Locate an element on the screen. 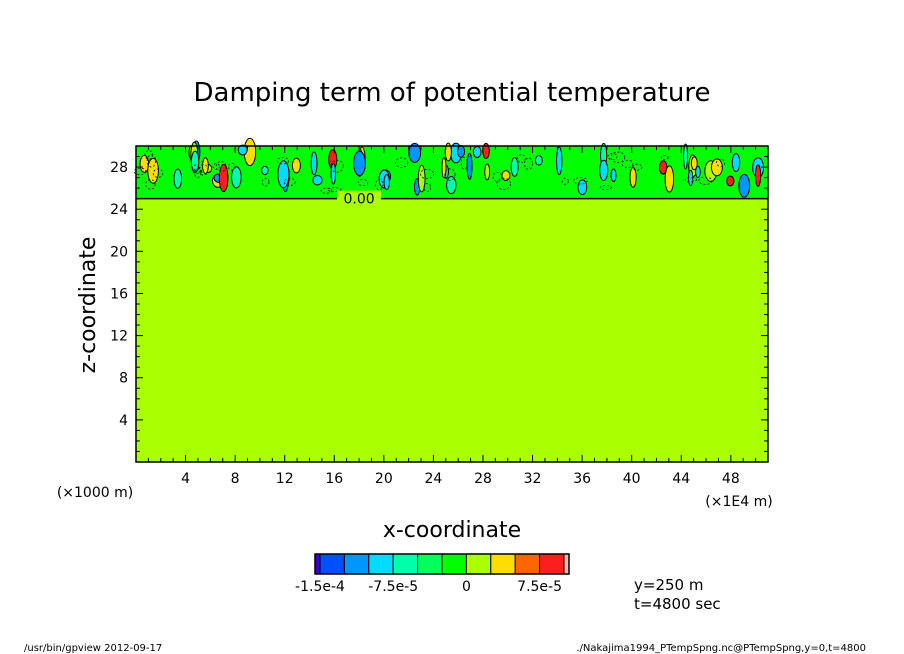 The image size is (904, 654). colorbar-tick-label: -1.5e-4 is located at coordinates (320, 587).